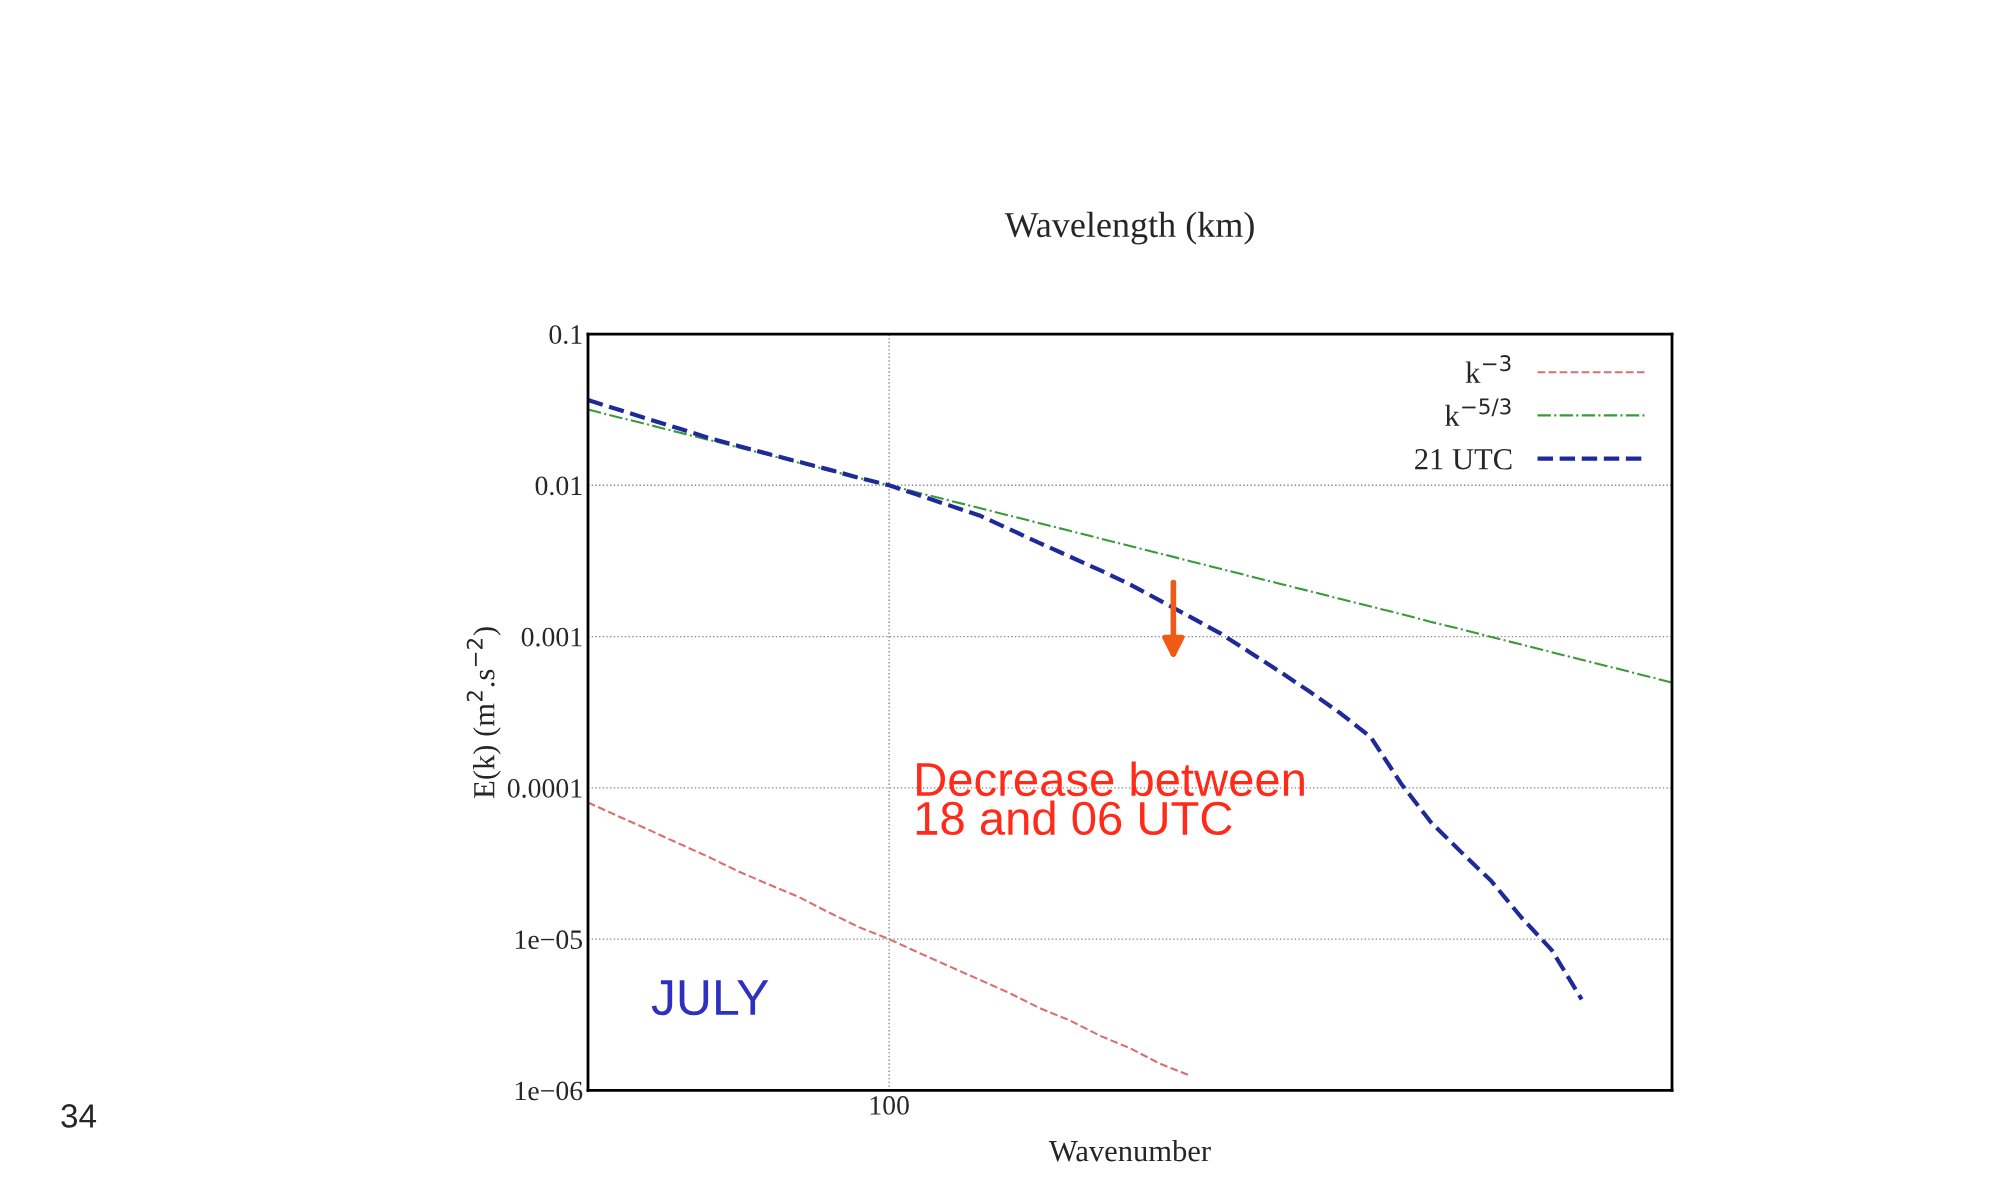 Image resolution: width=2000 pixels, height=1193 pixels. Describe the element at coordinates (889, 1105) in the screenshot. I see `x-tick-label: 100` at that location.